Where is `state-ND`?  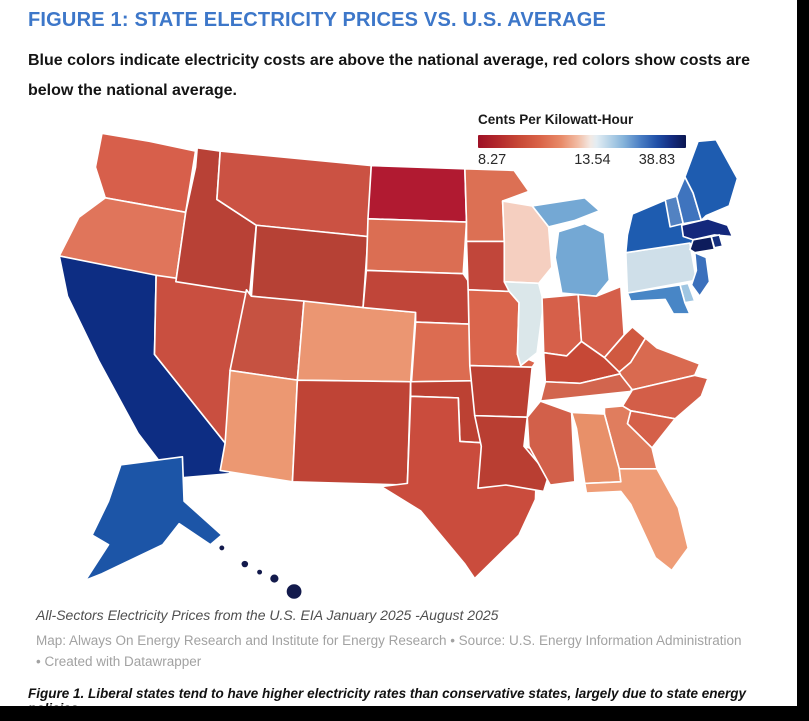
state-ND is located at coordinates (417, 193).